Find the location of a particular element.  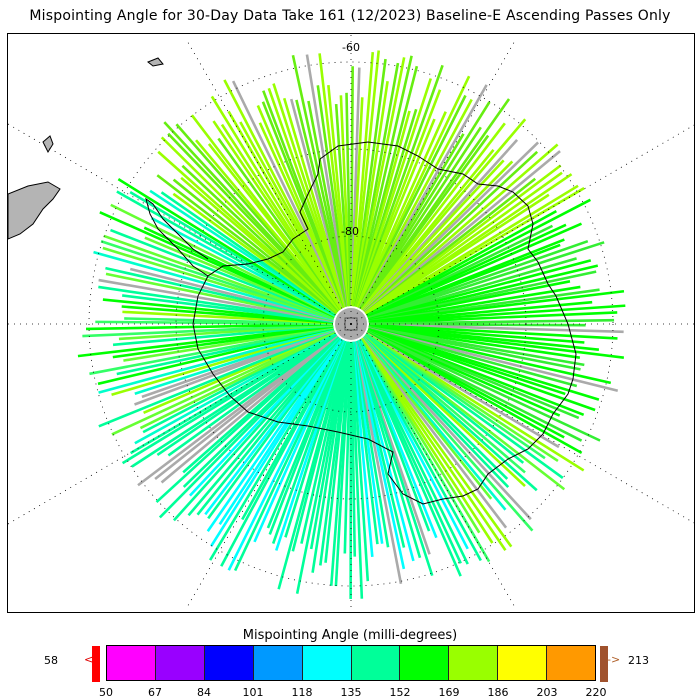

latitude-label-80: -80 is located at coordinates (350, 231).